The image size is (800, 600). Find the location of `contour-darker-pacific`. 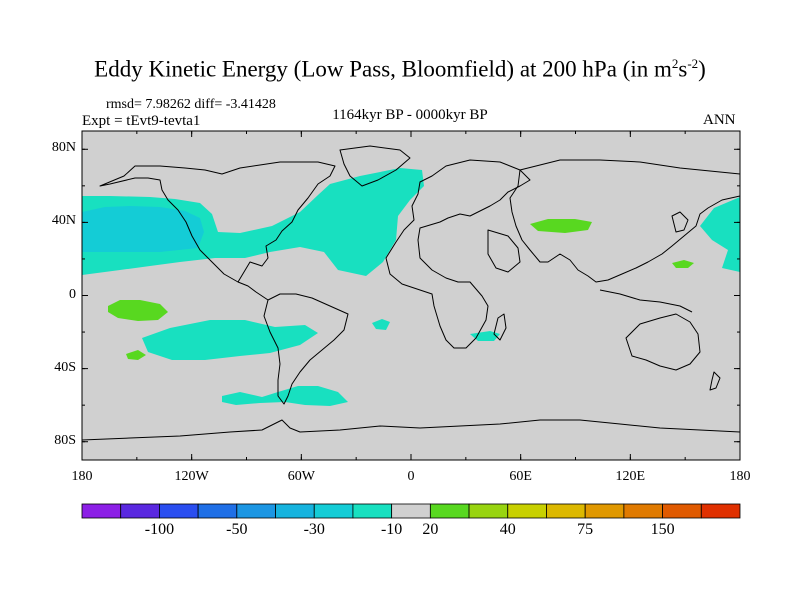

contour-darker-pacific is located at coordinates (143, 229).